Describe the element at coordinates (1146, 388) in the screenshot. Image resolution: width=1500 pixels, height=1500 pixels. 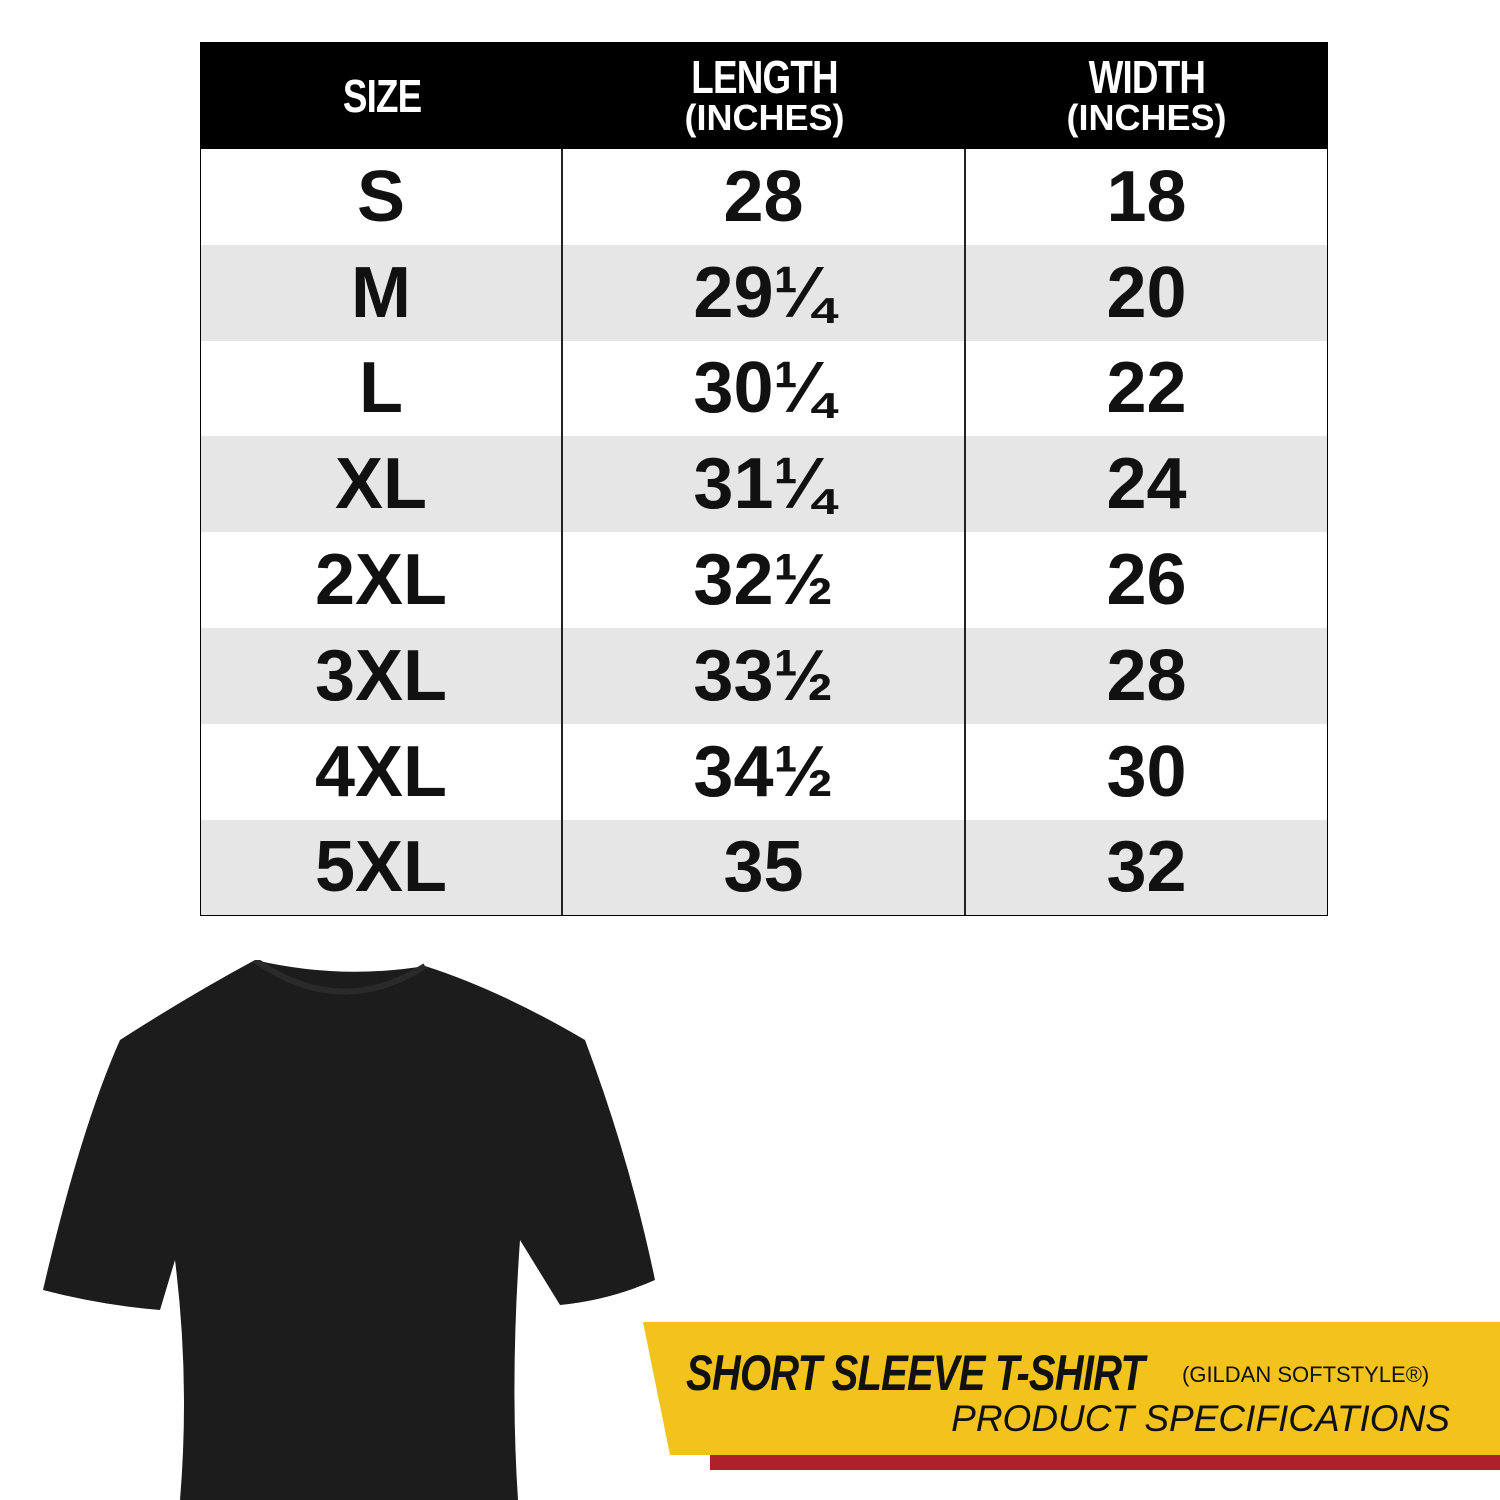
I see `width-cell: 22` at that location.